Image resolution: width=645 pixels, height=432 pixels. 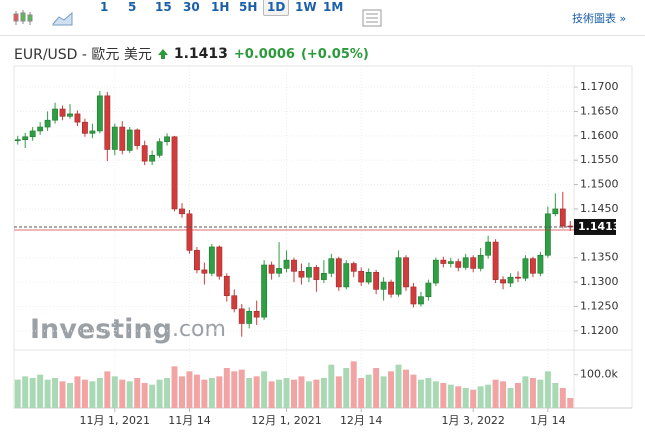 What do you see at coordinates (599, 18) in the screenshot?
I see `link: 技術圖表 »` at bounding box center [599, 18].